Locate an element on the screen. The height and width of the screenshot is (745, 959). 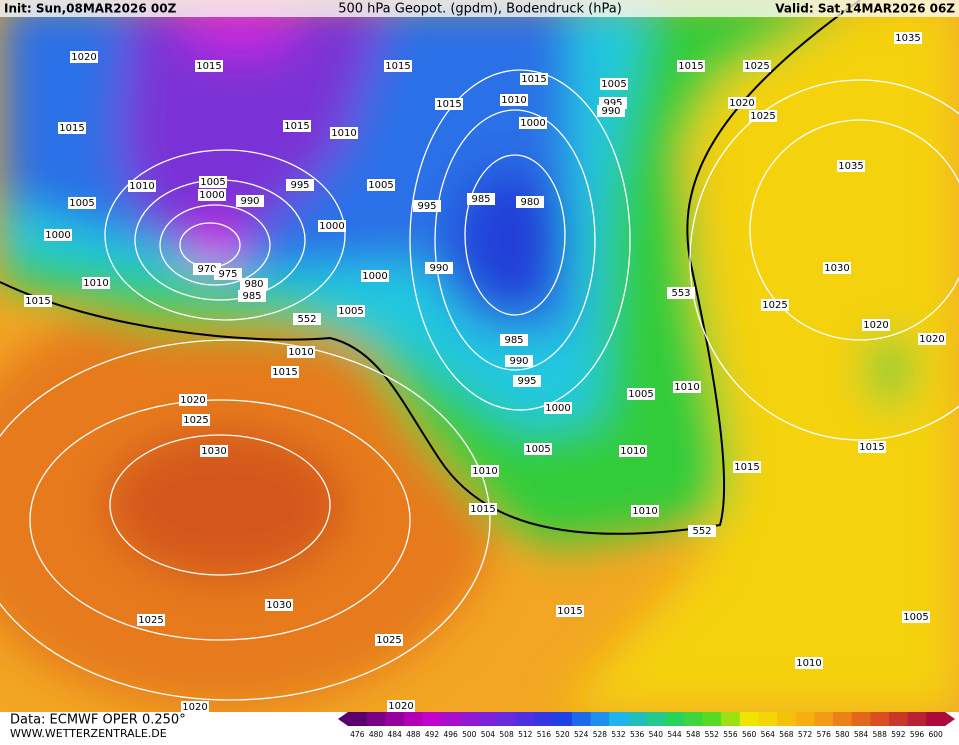
colorbar-tick-label: 564 is located at coordinates (768, 734).